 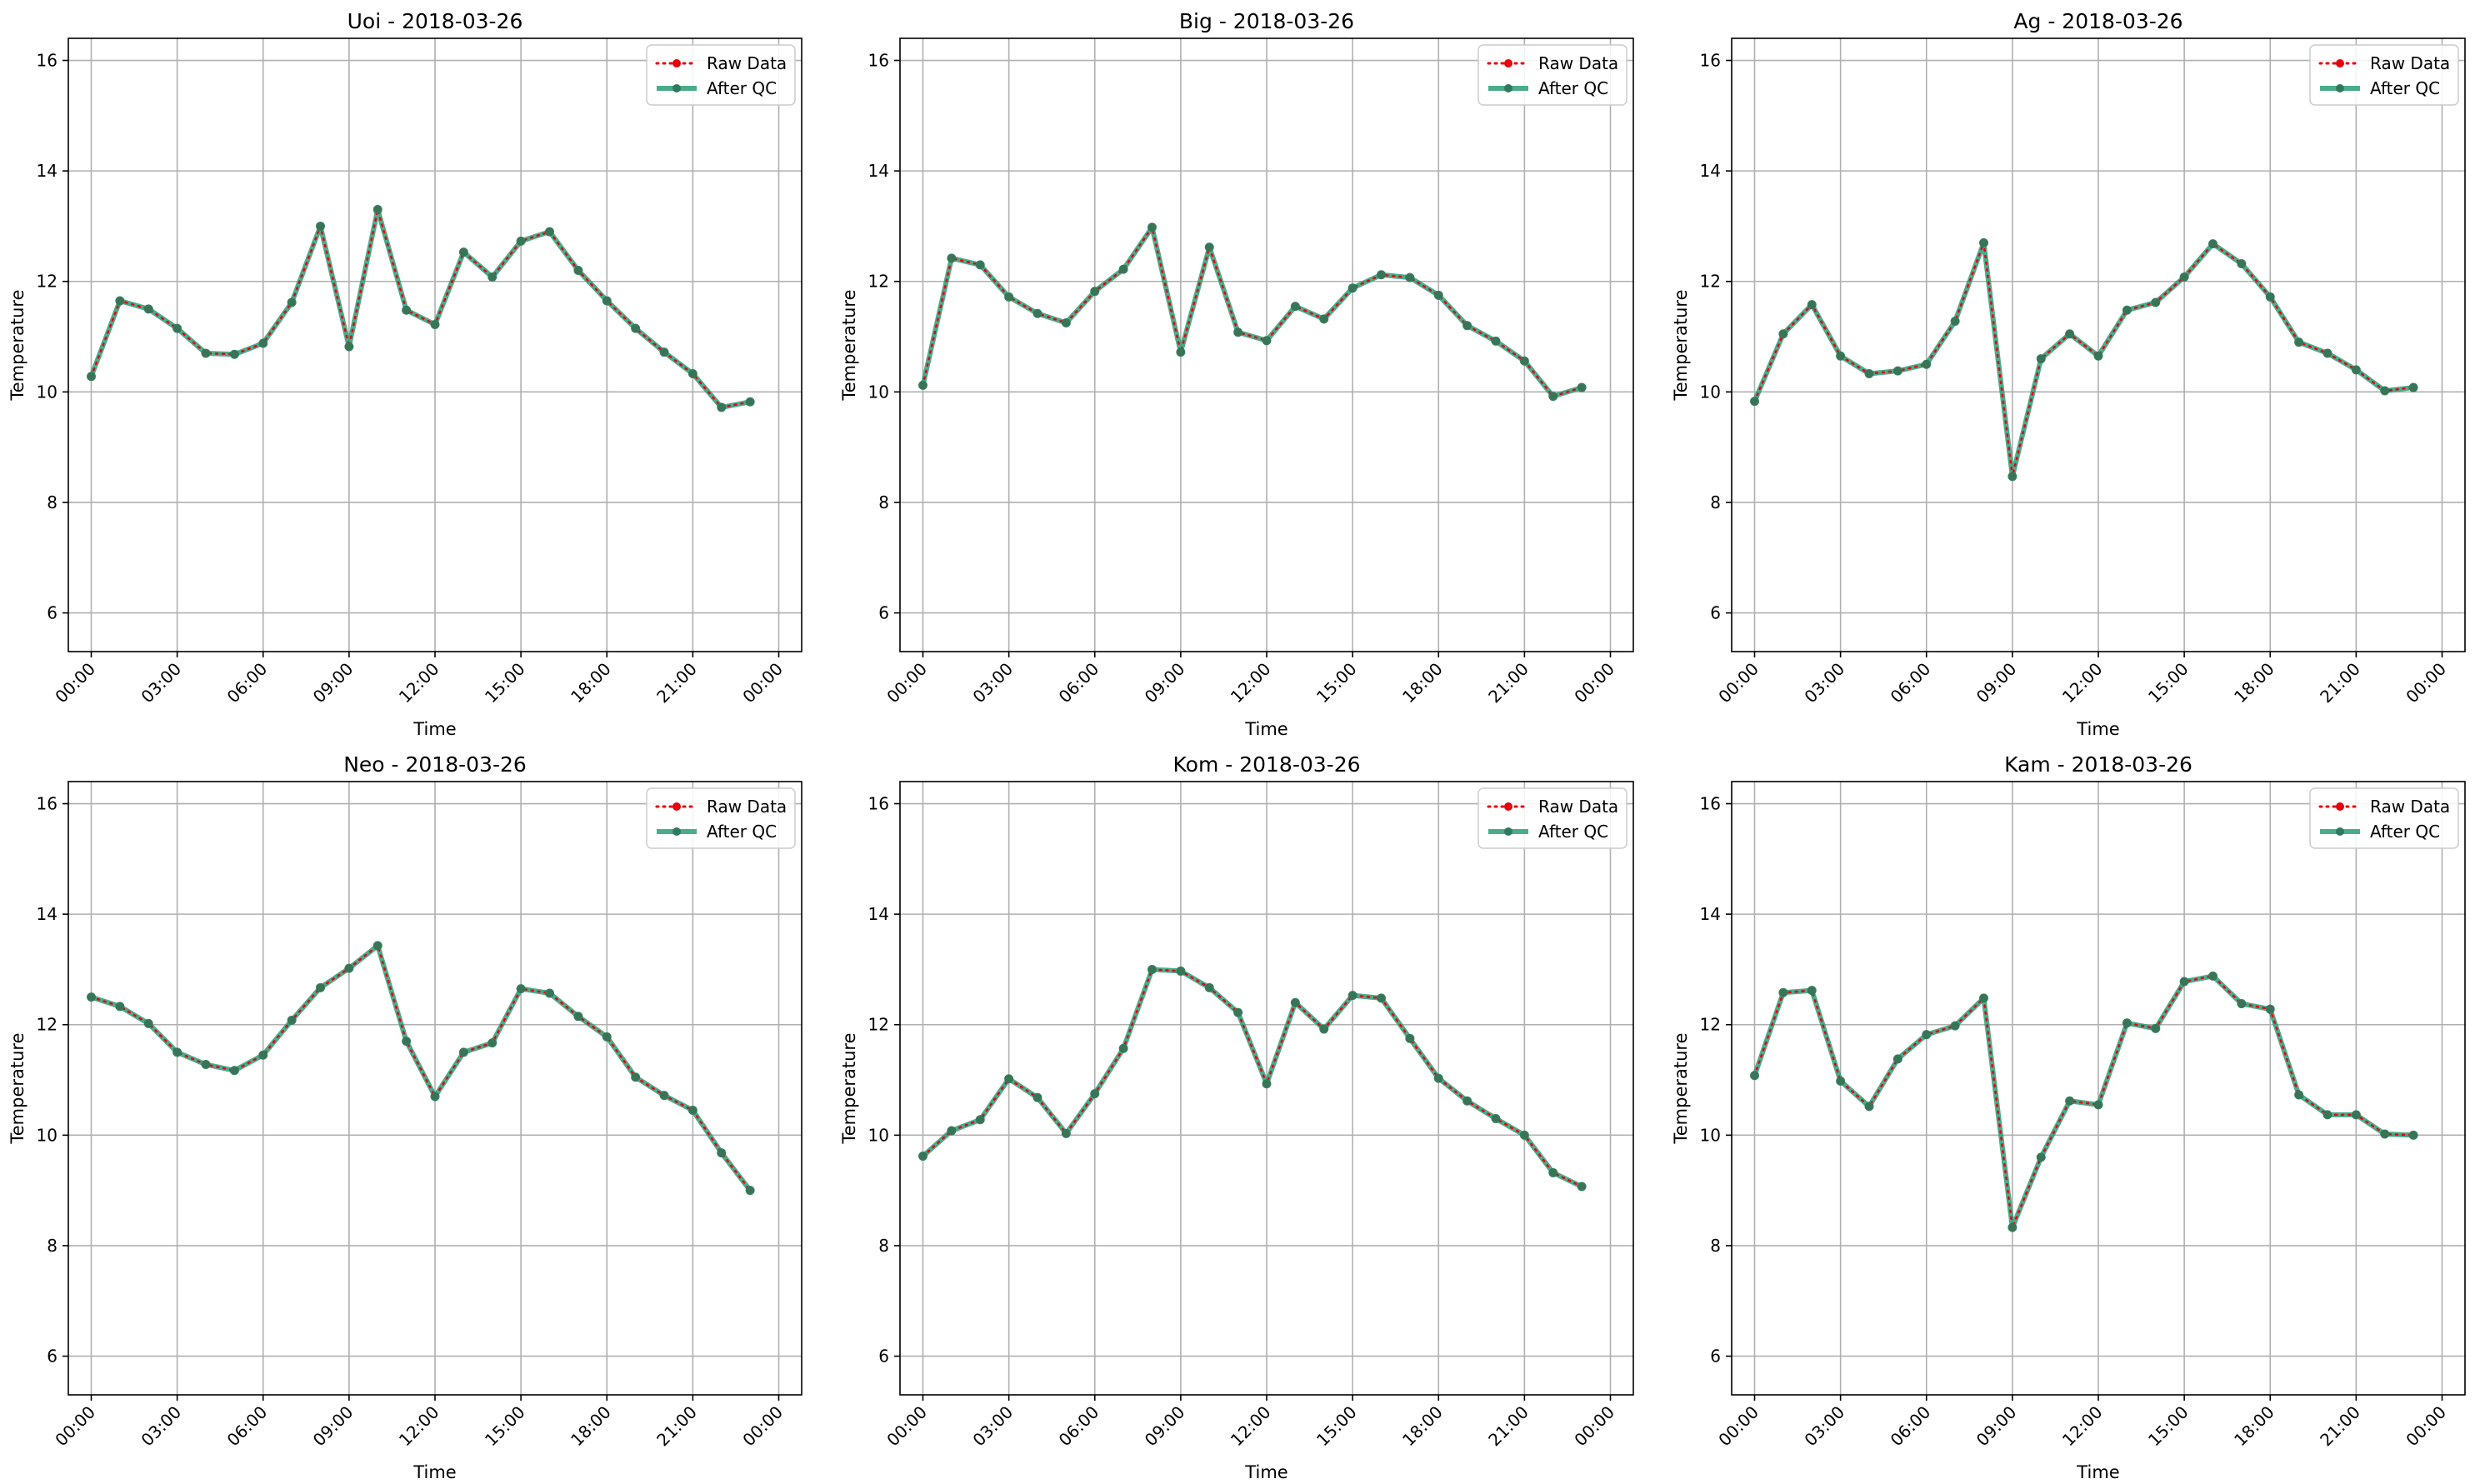 What do you see at coordinates (47, 171) in the screenshot?
I see `y-tick-label: 14` at bounding box center [47, 171].